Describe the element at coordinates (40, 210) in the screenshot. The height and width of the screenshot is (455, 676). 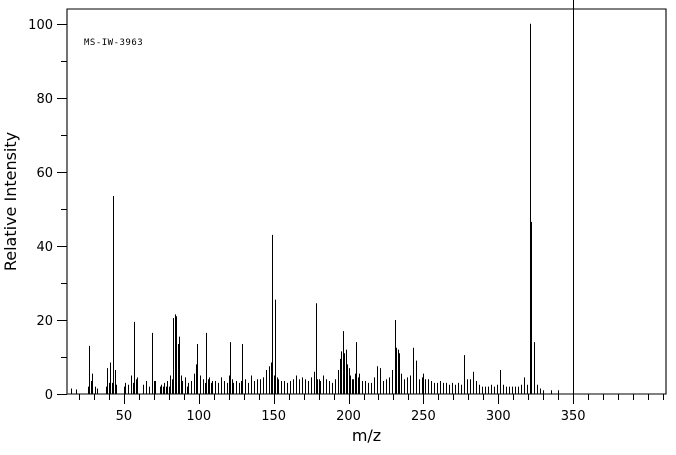
I see `y-axis-tick-labels: 0 20 40 60 80 100` at that location.